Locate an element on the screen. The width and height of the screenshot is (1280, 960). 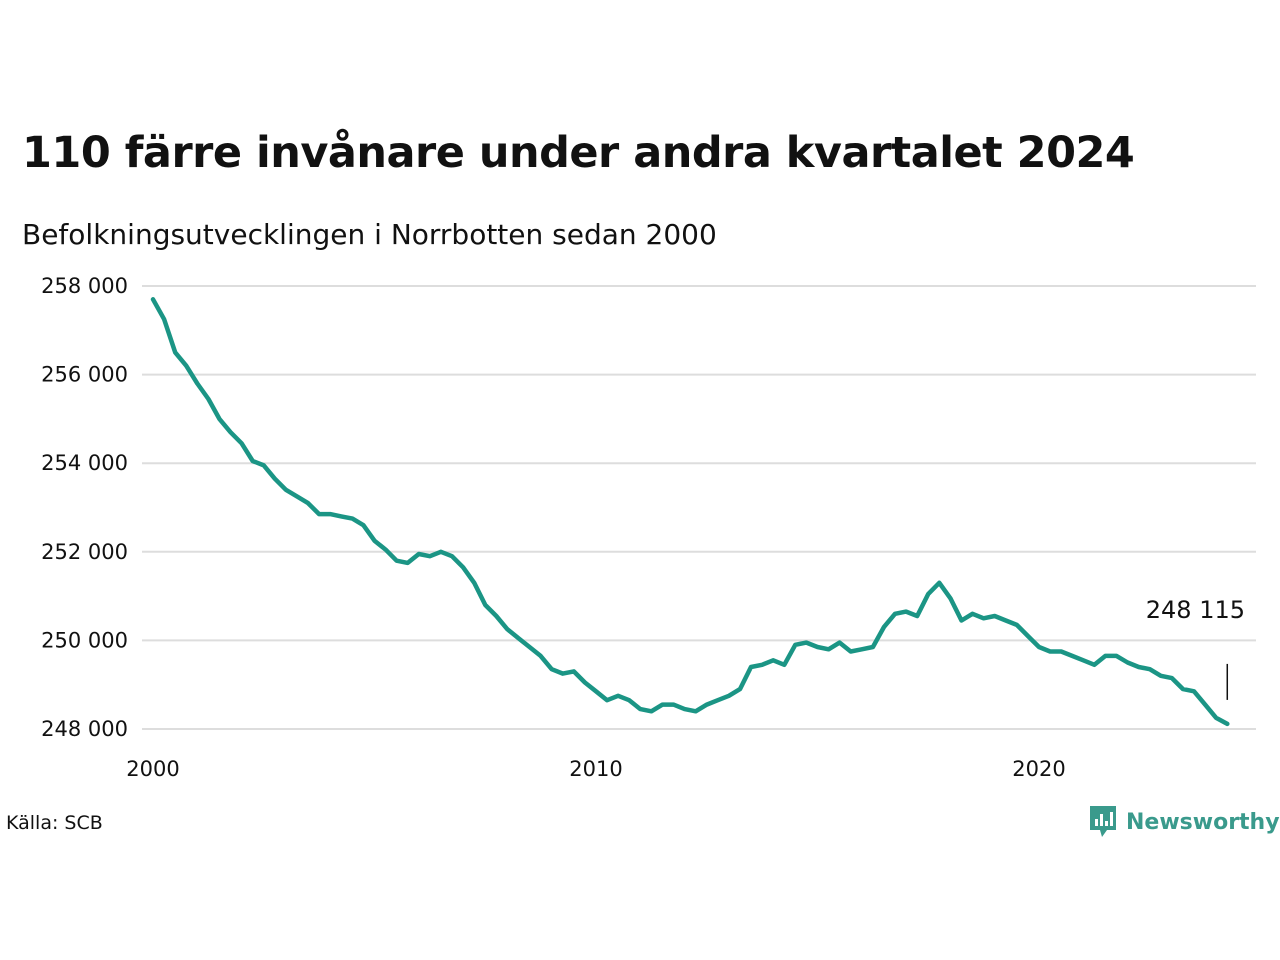
x-tick-label: 2000 is located at coordinates (152, 769).